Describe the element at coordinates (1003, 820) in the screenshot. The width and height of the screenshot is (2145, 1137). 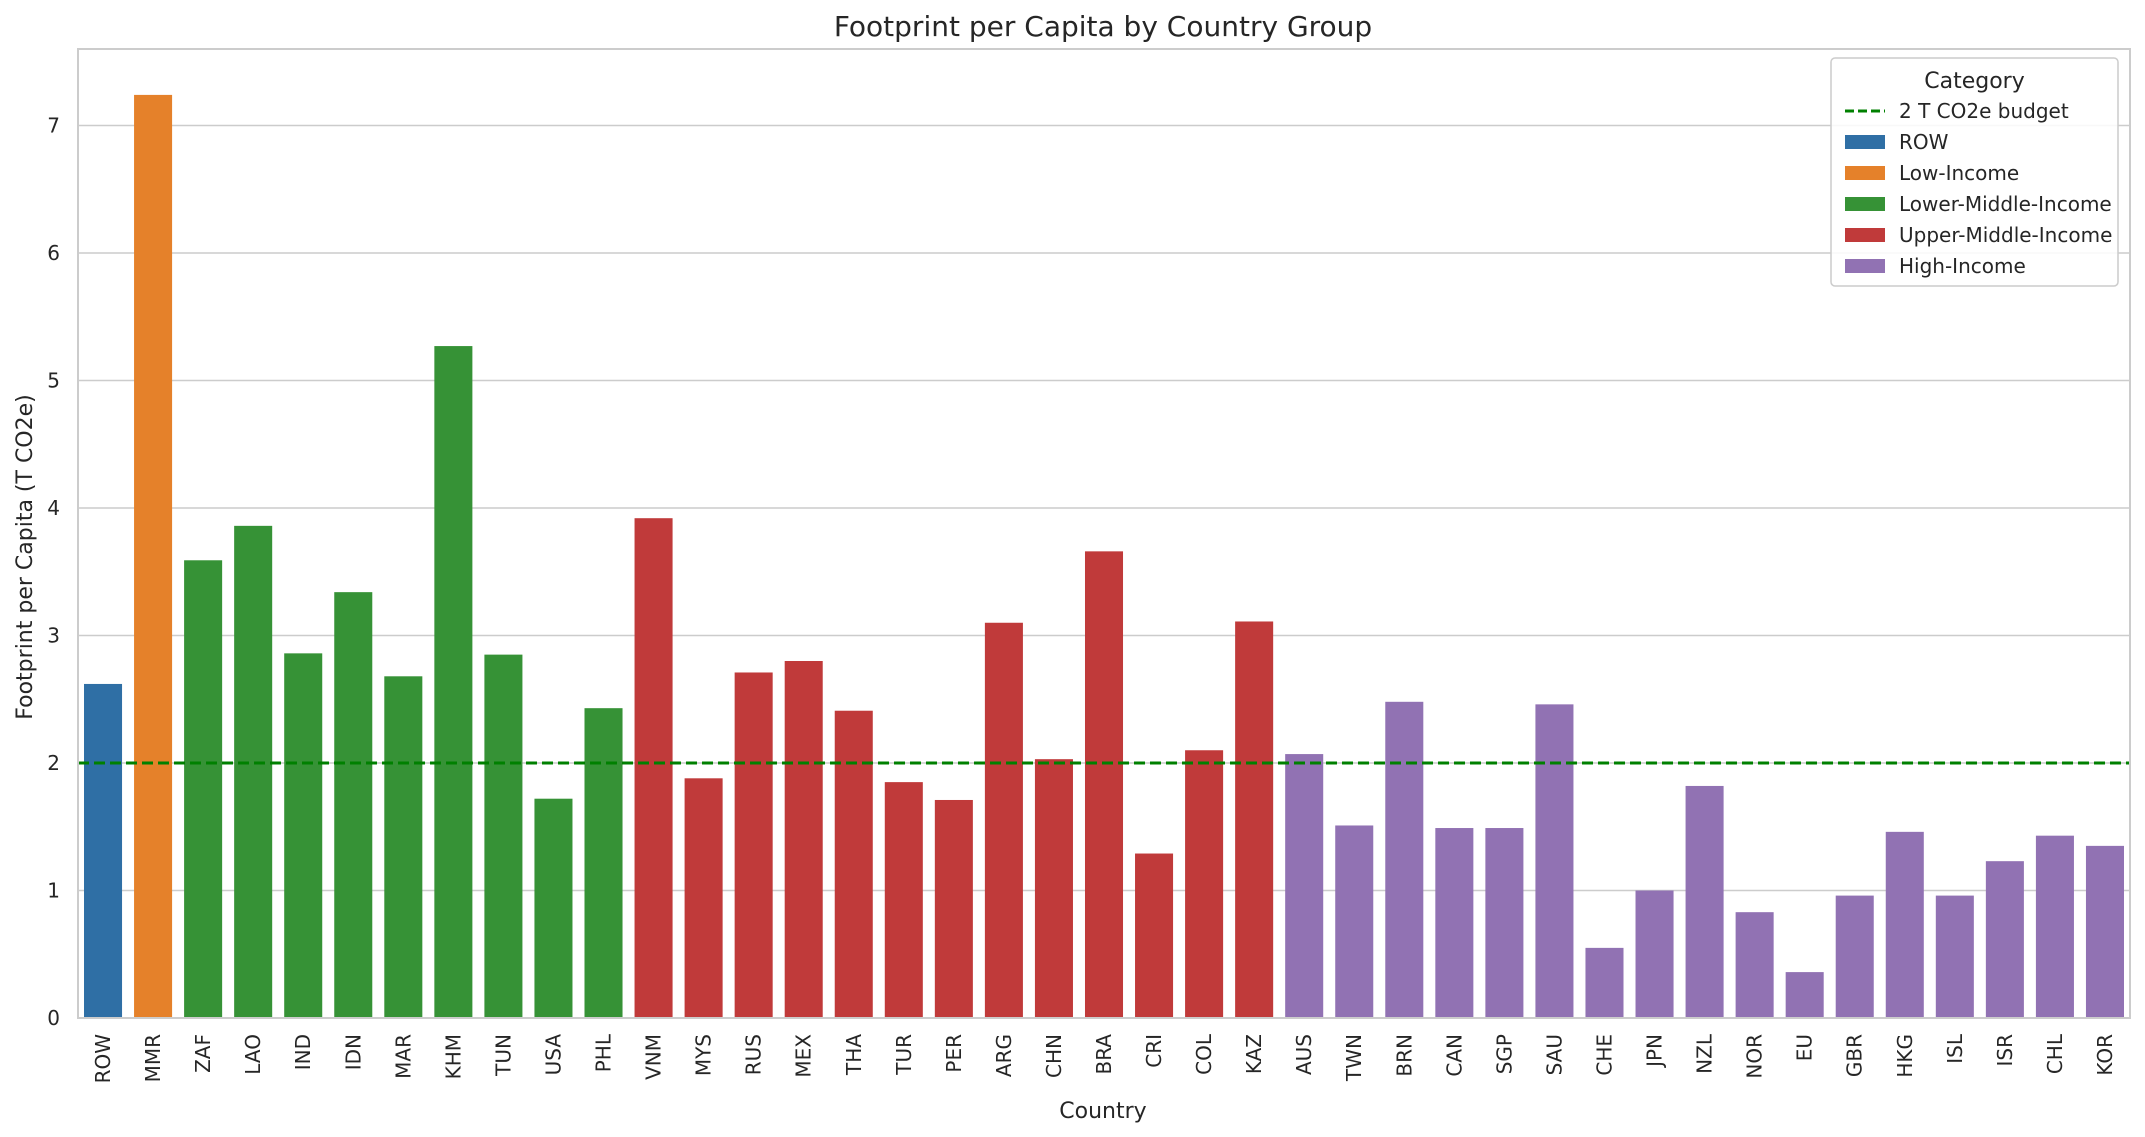
I see `bar-arg` at that location.